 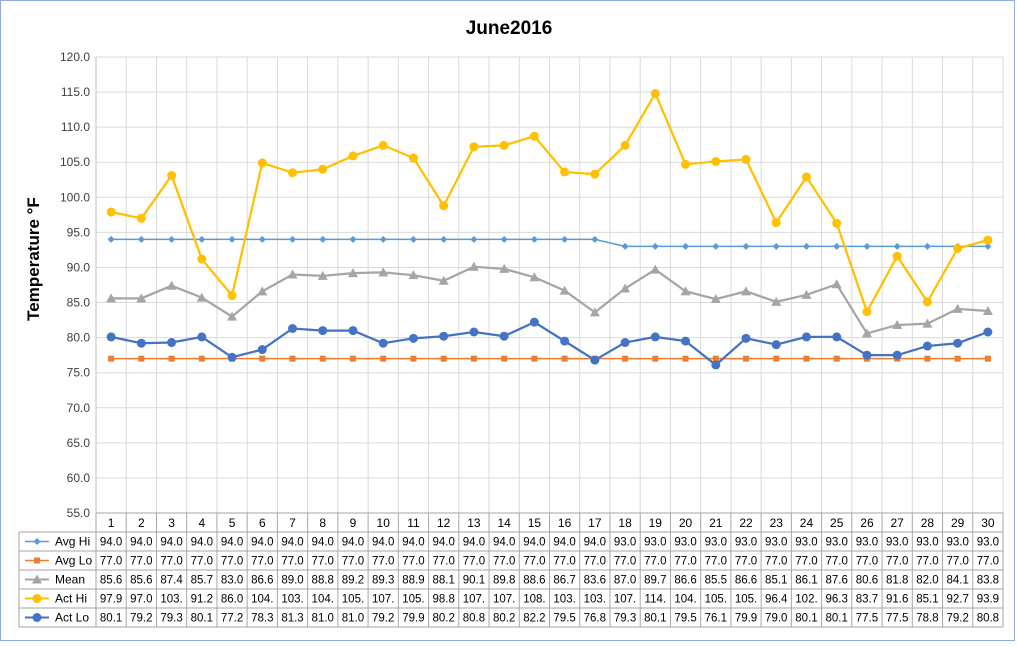 I want to click on data-label: 85.5, so click(x=716, y=581).